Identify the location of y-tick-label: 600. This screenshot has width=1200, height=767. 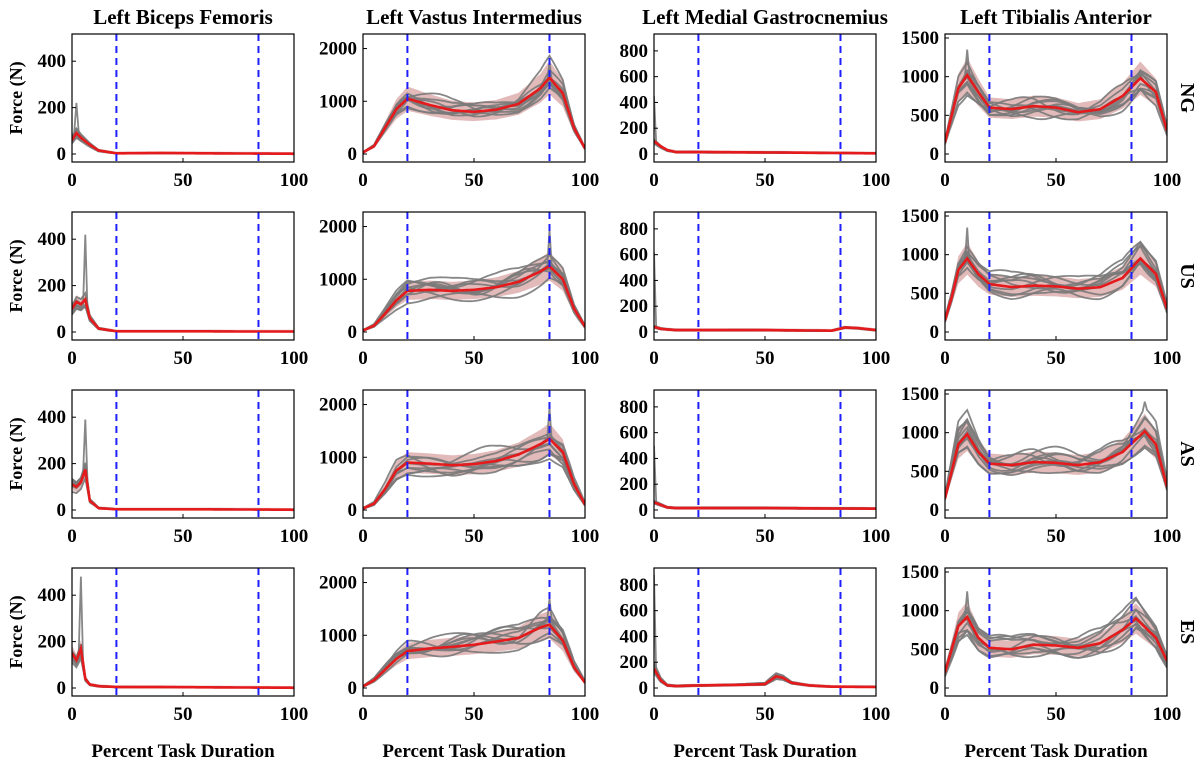
(634, 77).